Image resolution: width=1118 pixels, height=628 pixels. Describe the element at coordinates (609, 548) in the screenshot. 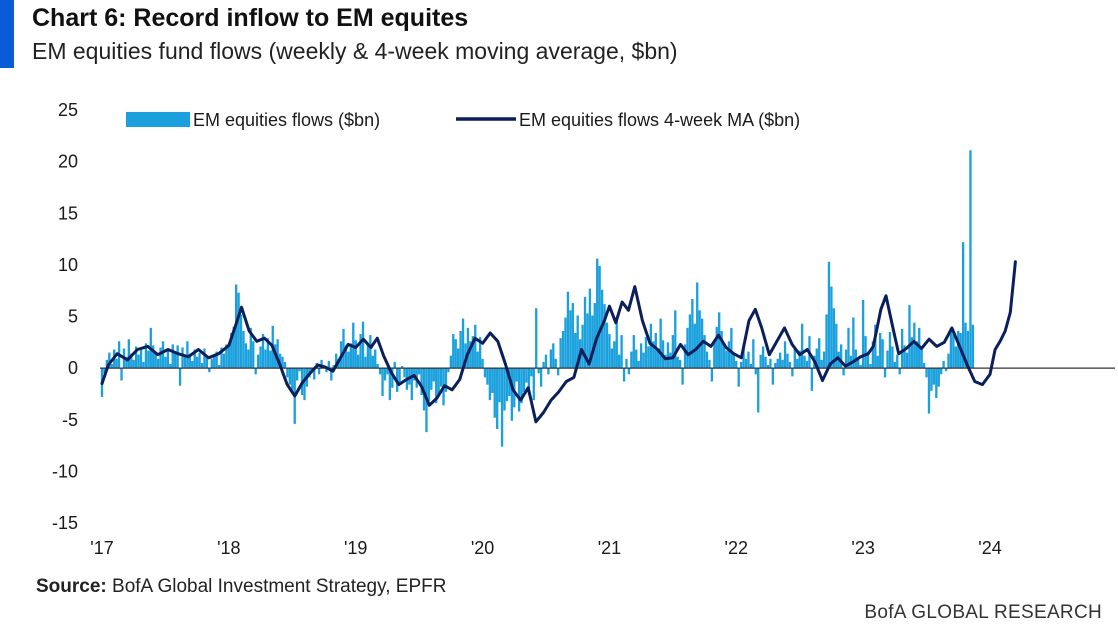

I see `x-tick-label: '21` at that location.